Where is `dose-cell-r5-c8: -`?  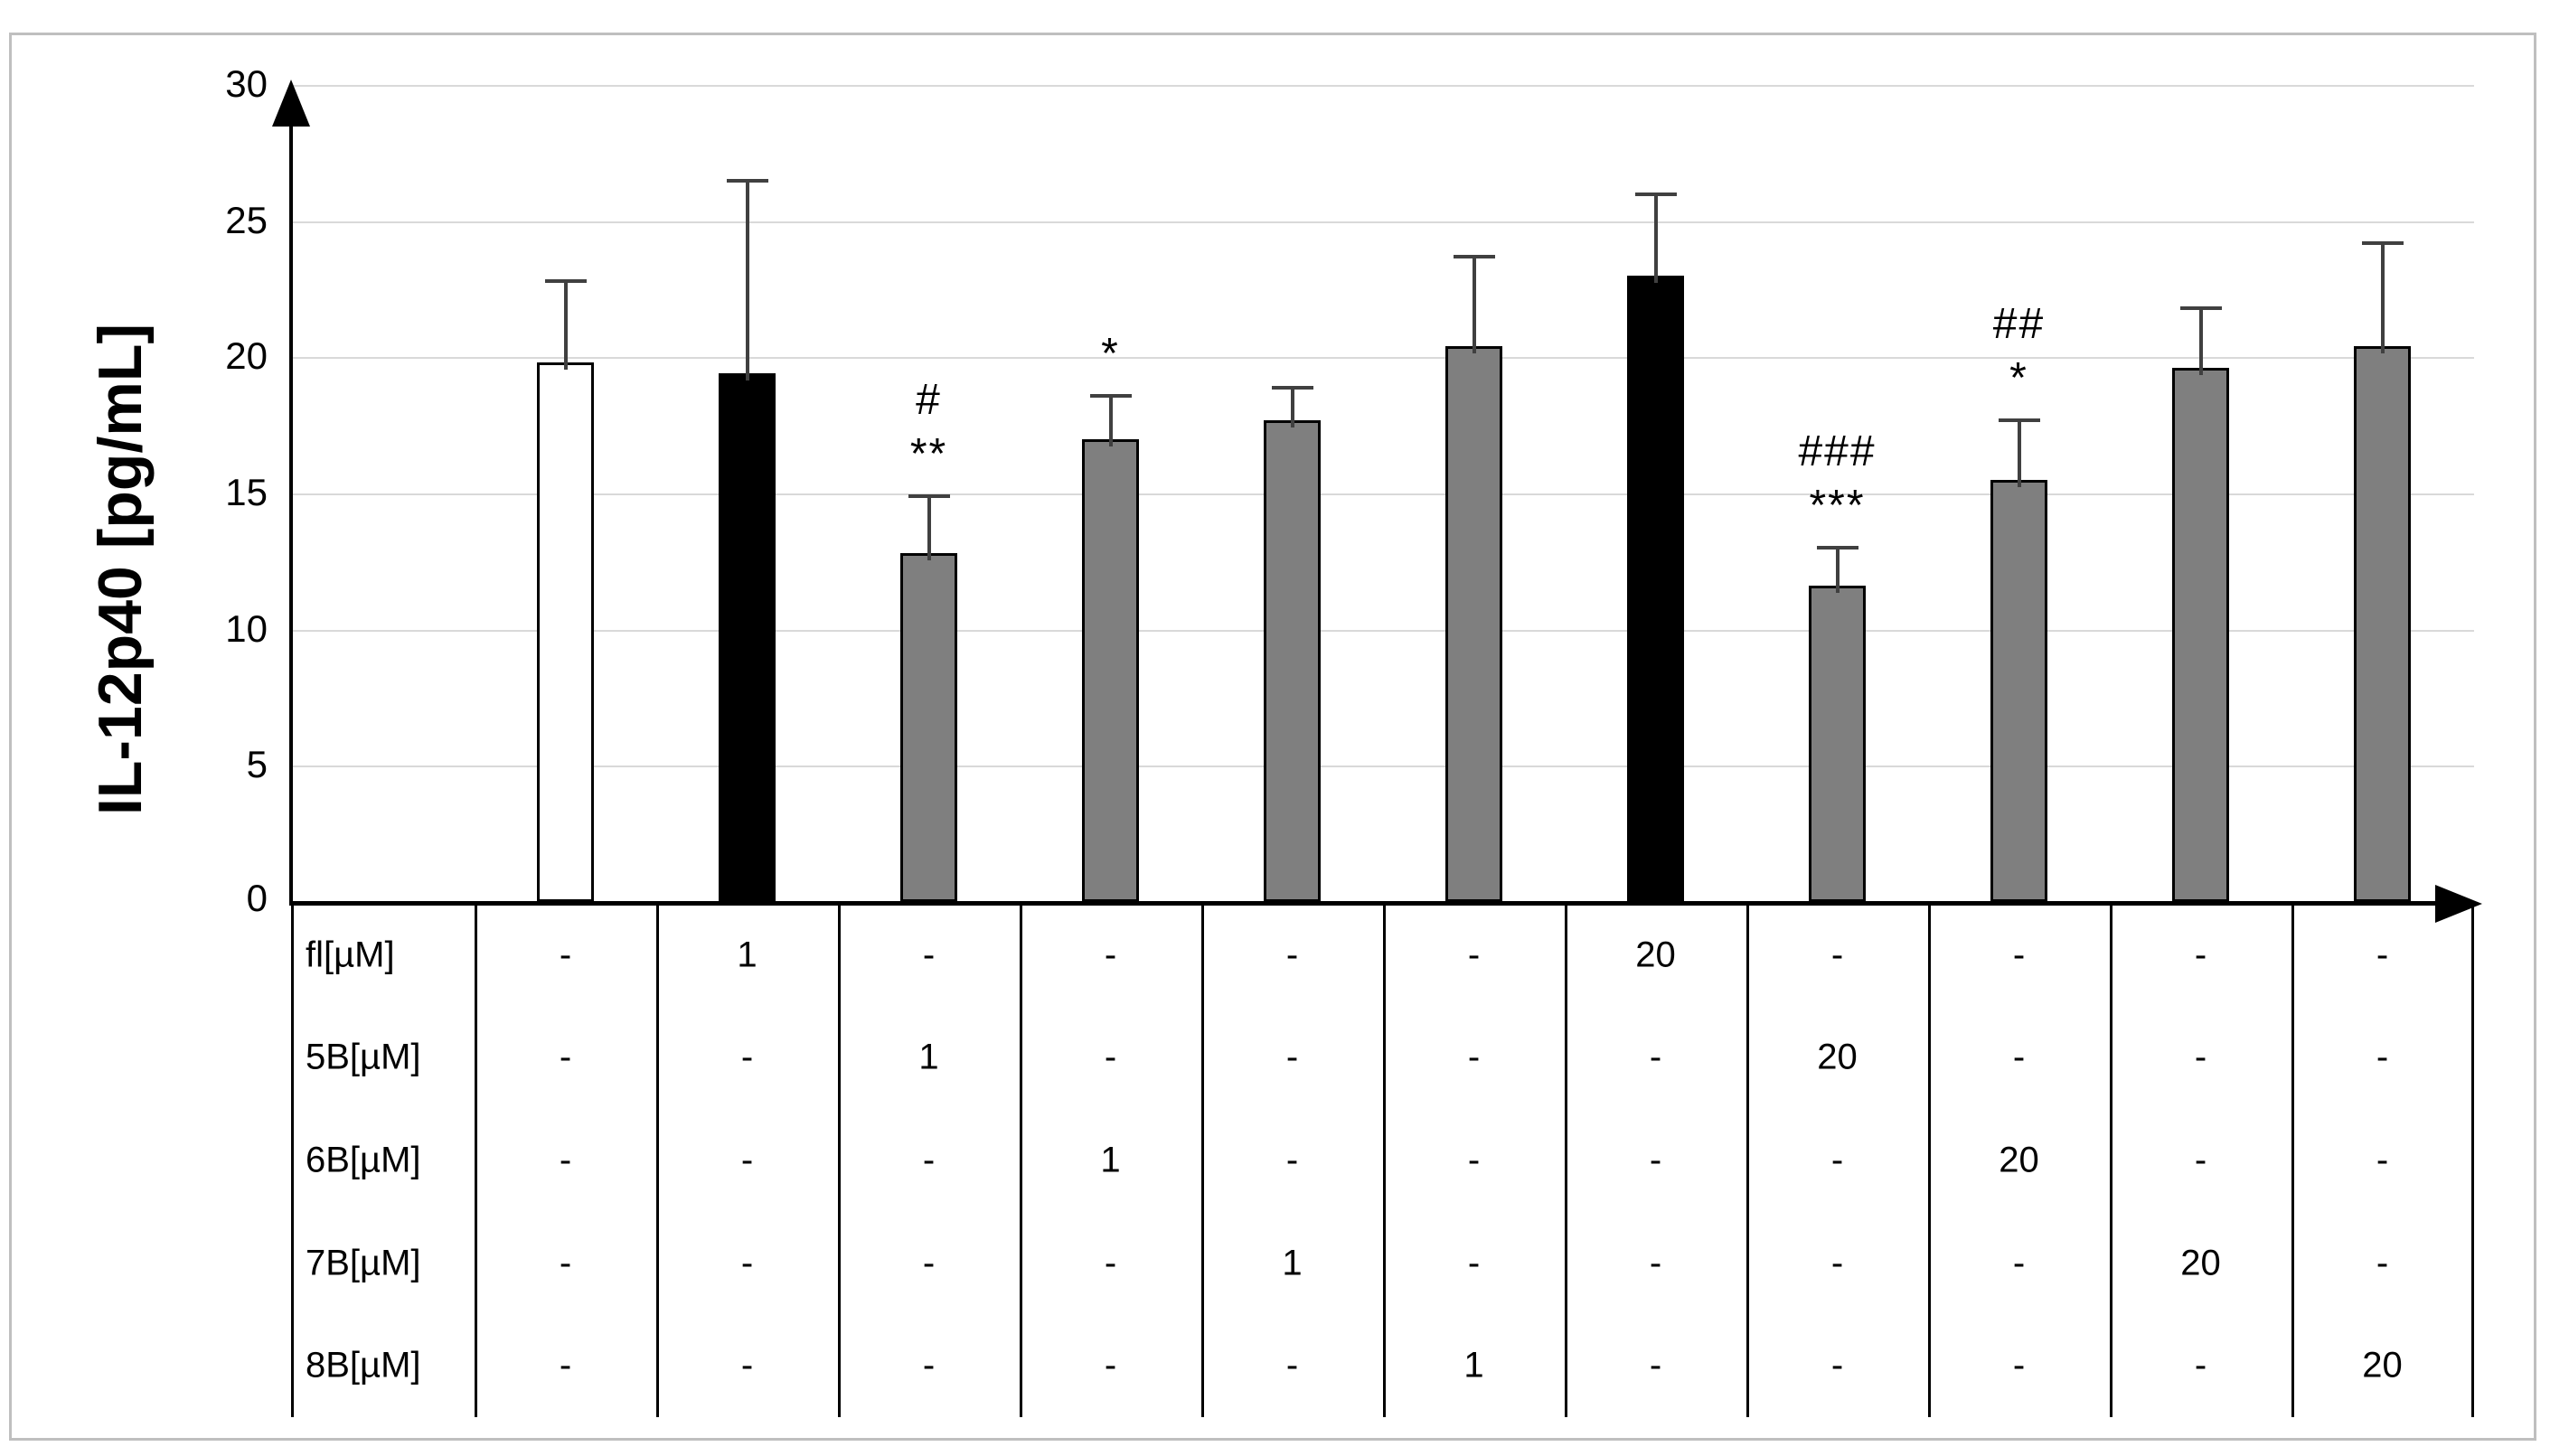
dose-cell-r5-c8: - is located at coordinates (1837, 1366).